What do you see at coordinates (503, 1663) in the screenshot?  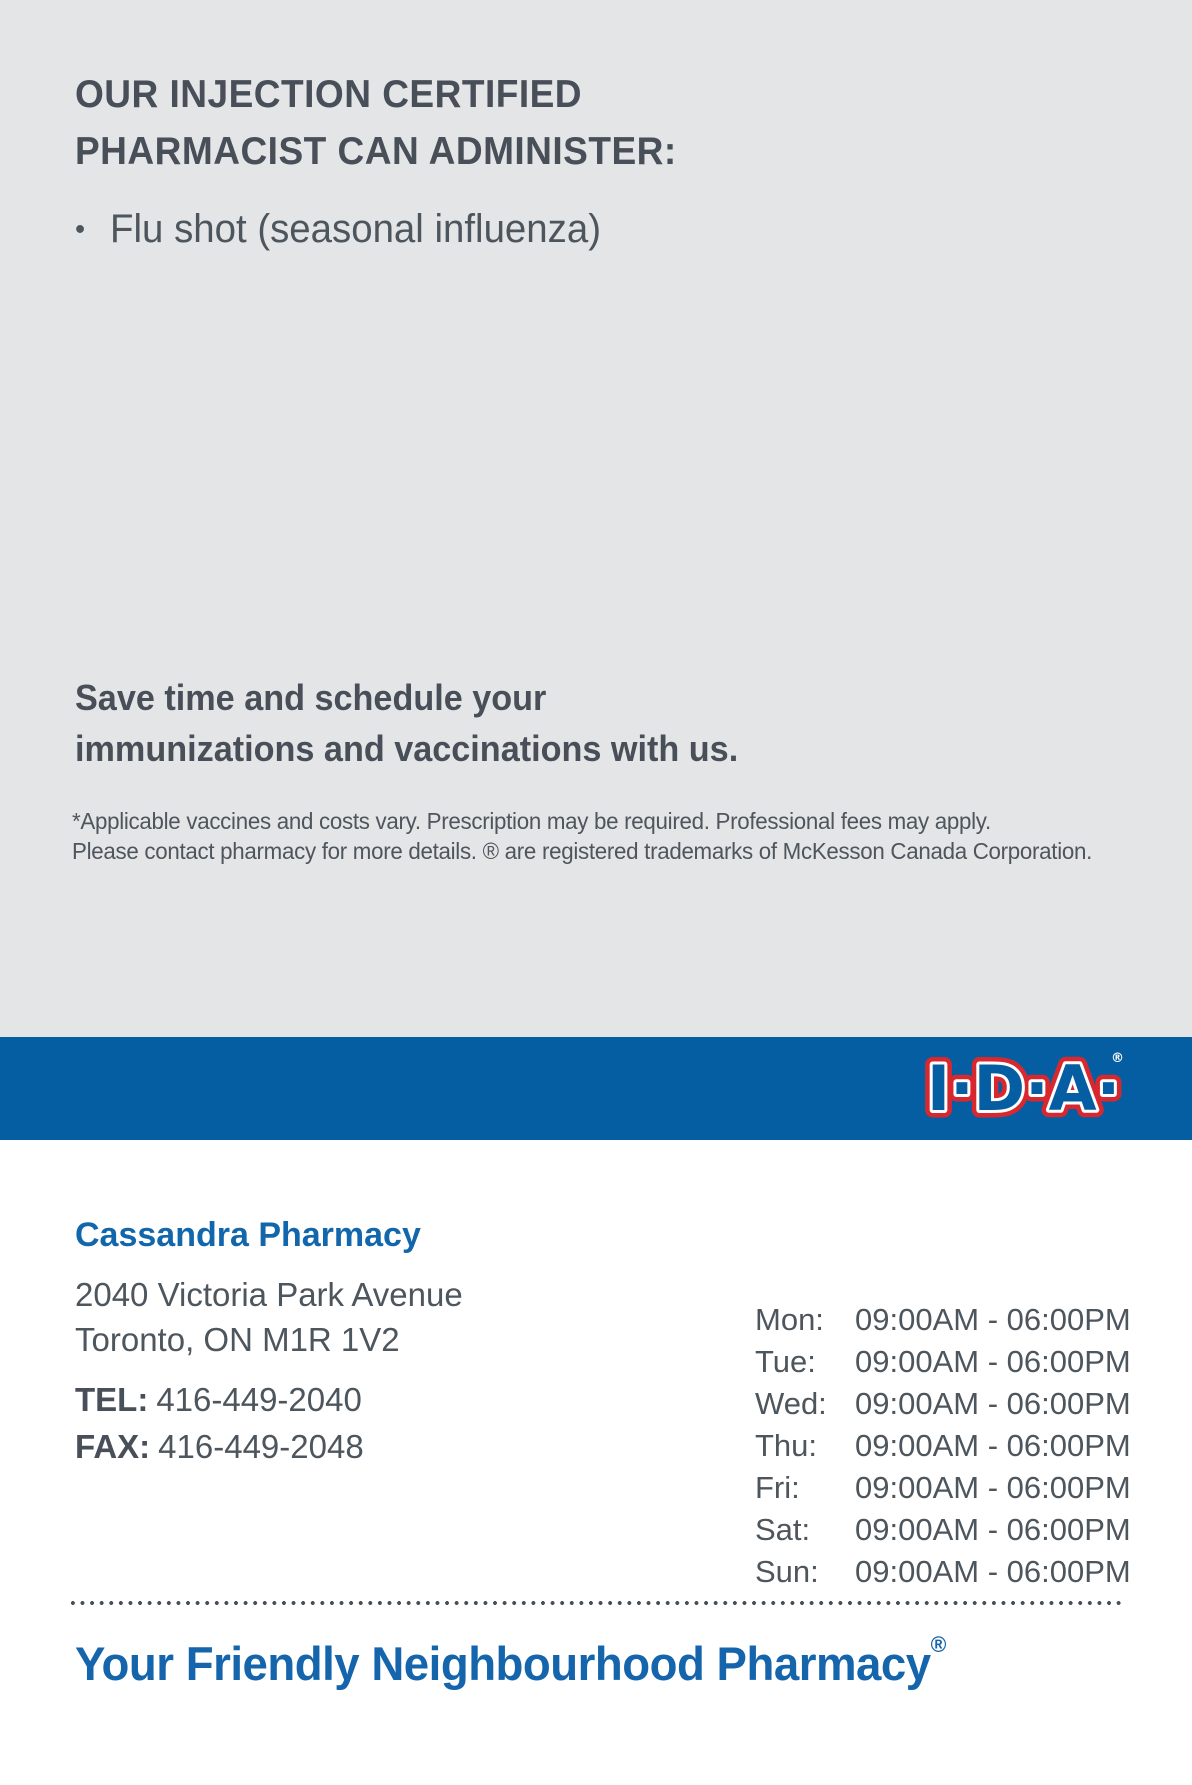 I see `tagline-text: Your Friendly Neighbourhood Pharmacy` at bounding box center [503, 1663].